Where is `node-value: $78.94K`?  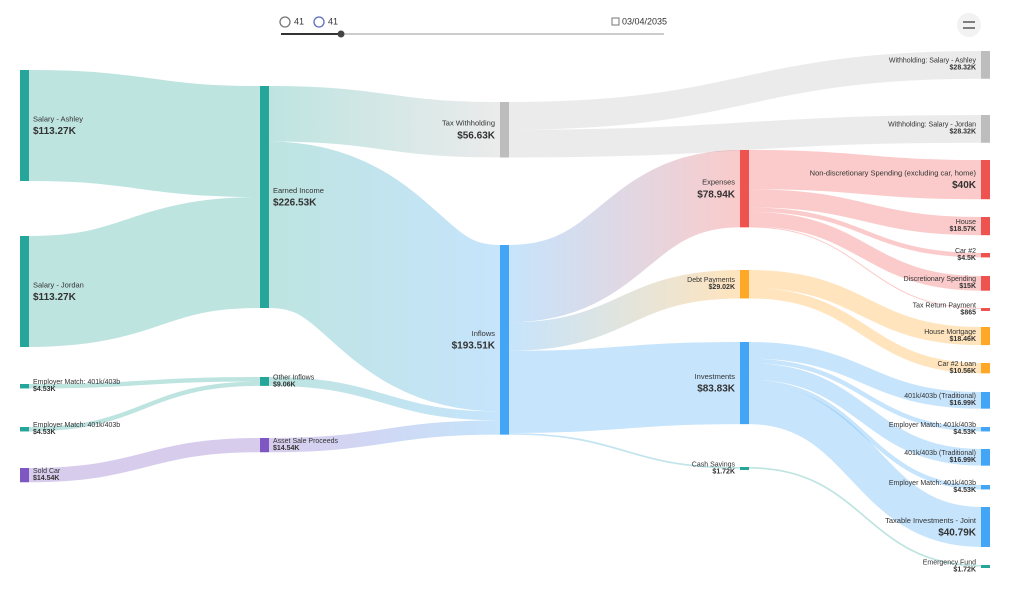 node-value: $78.94K is located at coordinates (716, 194).